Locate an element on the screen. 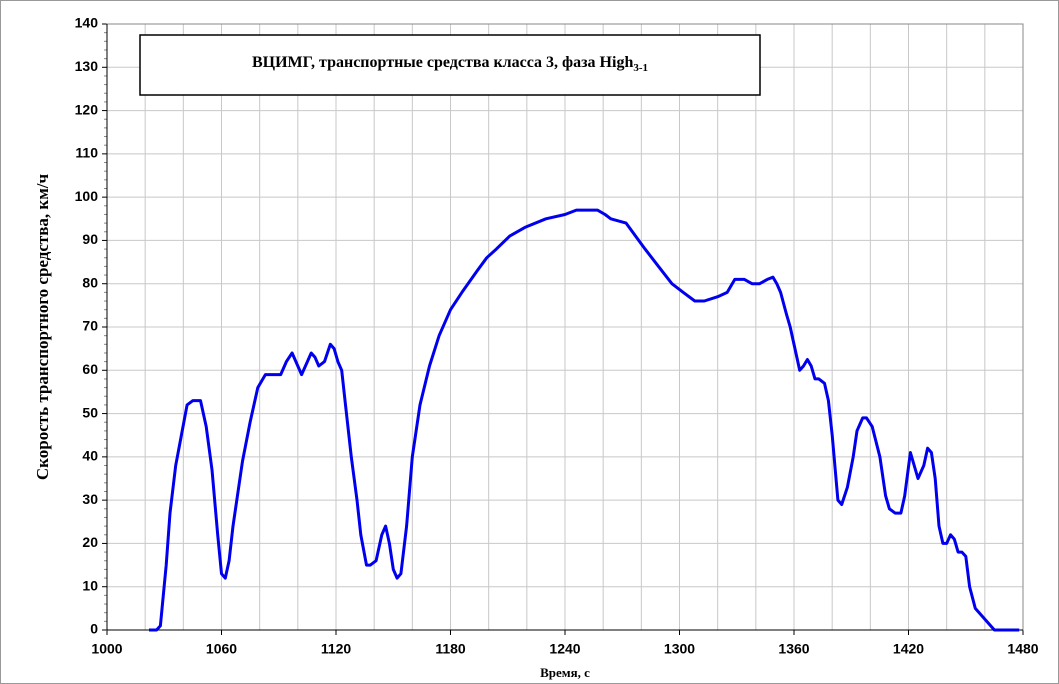  y-tick-label: 60 is located at coordinates (90, 369).